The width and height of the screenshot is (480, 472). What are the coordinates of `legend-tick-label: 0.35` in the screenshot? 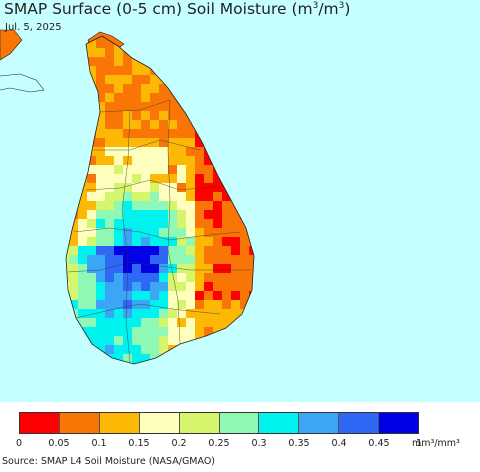 It's located at (299, 443).